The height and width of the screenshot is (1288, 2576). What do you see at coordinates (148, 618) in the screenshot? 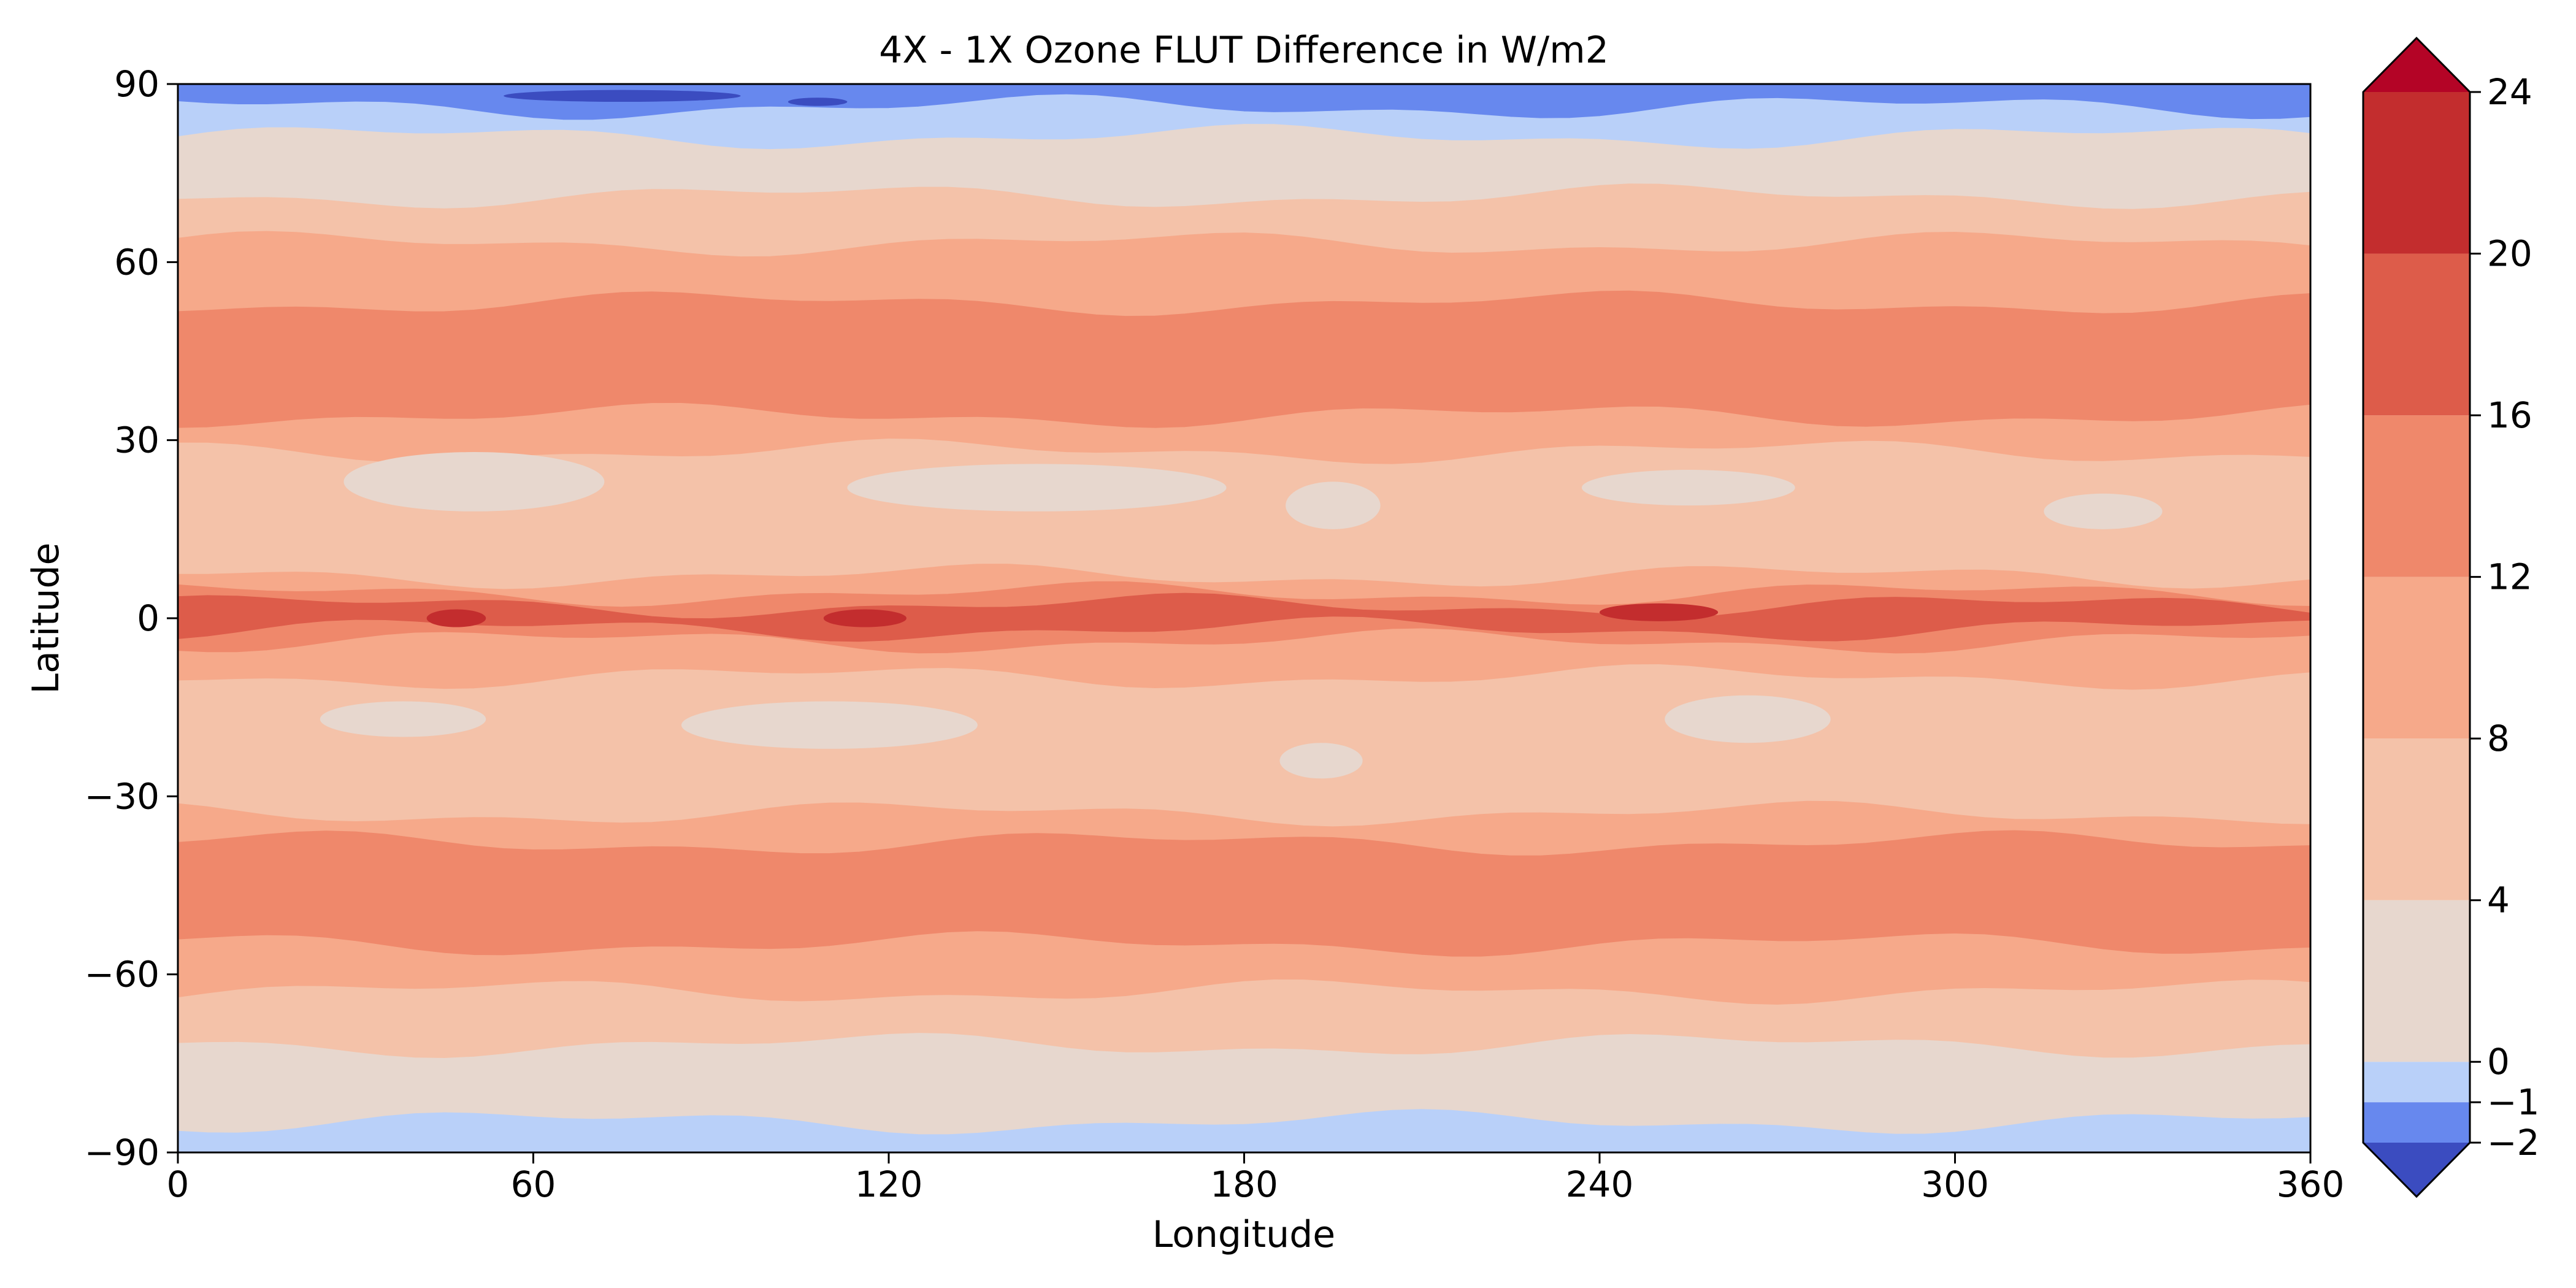
I see `y-tick-label: 0` at bounding box center [148, 618].